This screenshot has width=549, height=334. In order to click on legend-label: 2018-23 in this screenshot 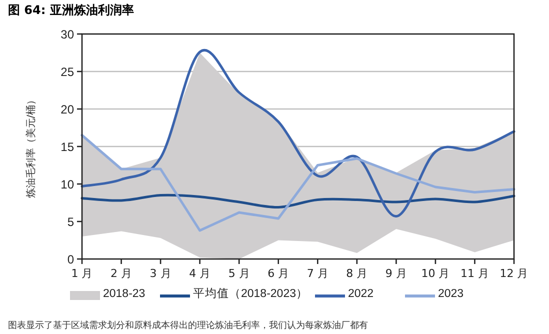, I will do `click(124, 294)`.